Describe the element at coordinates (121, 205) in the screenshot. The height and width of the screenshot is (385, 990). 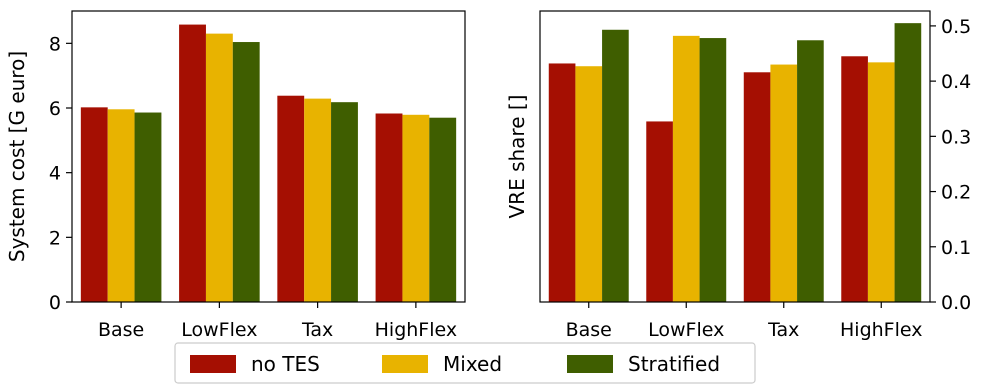
I see `bar-0-mixed-base` at that location.